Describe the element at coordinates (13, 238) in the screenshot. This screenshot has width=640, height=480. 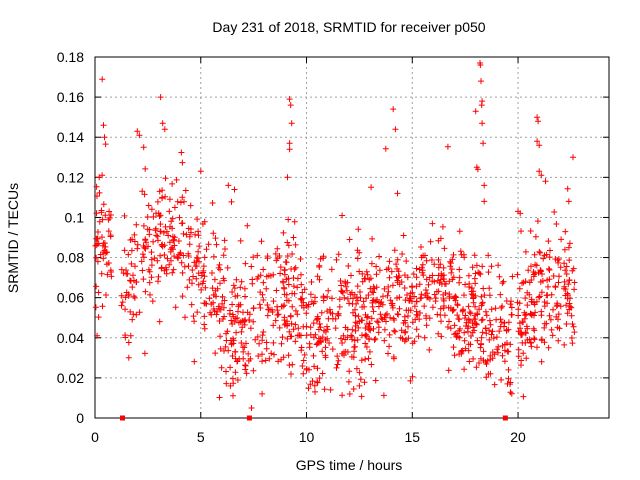
I see `y-axis-label: SRMTID / TECUs` at that location.